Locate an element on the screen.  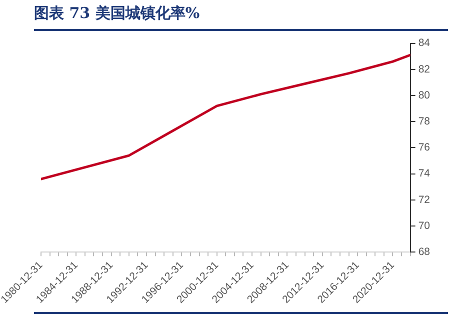
y-tick-label: 68 is located at coordinates (424, 252).